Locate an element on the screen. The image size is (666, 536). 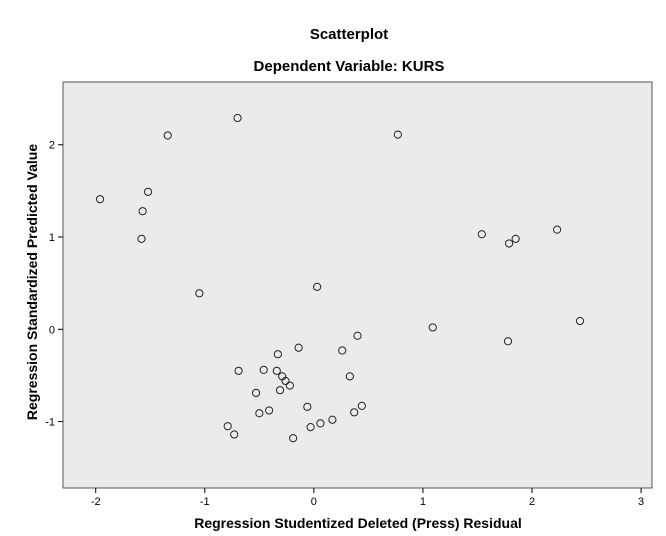
x-tick-label: 0 is located at coordinates (314, 502).